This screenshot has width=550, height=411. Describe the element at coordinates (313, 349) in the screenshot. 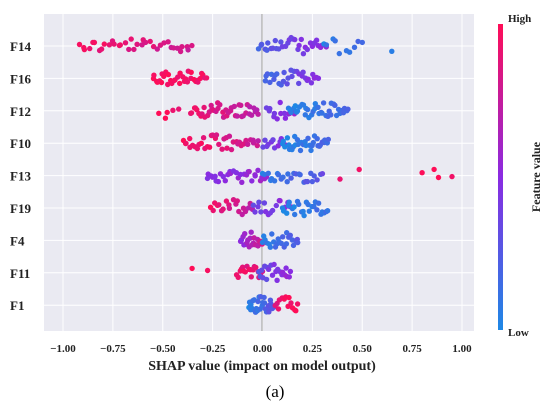

I see `x-tick-label: 0.25` at that location.